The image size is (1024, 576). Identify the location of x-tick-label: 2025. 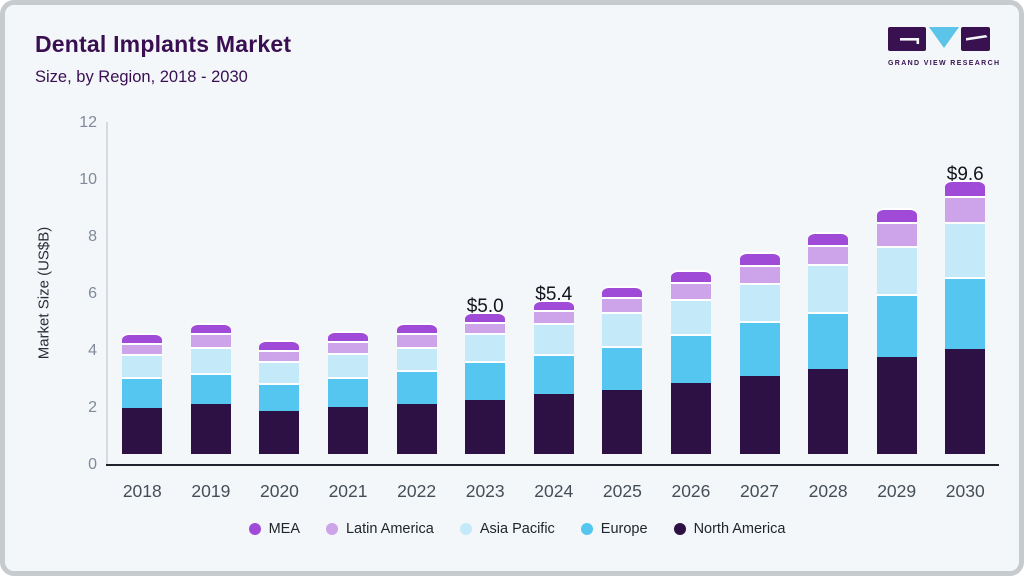
(622, 491).